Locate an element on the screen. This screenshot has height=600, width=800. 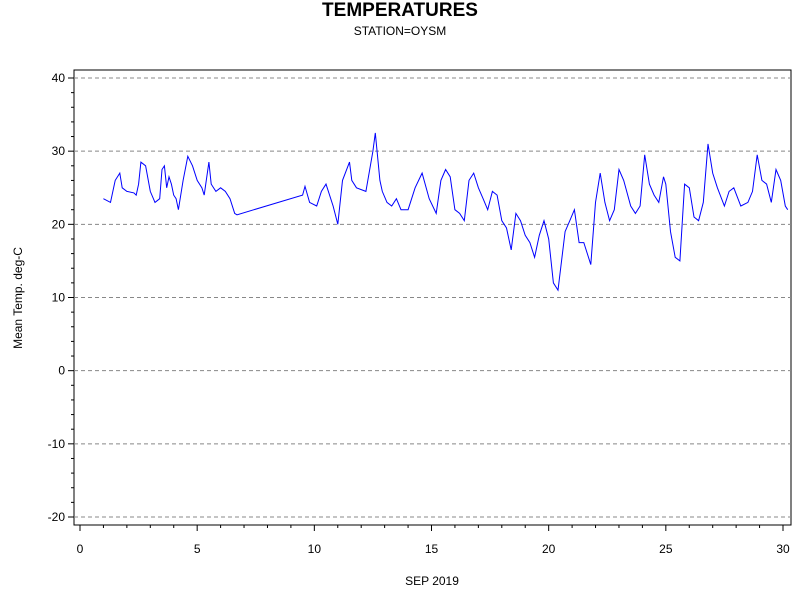
chart-title: TEMPERATURES is located at coordinates (400, 10).